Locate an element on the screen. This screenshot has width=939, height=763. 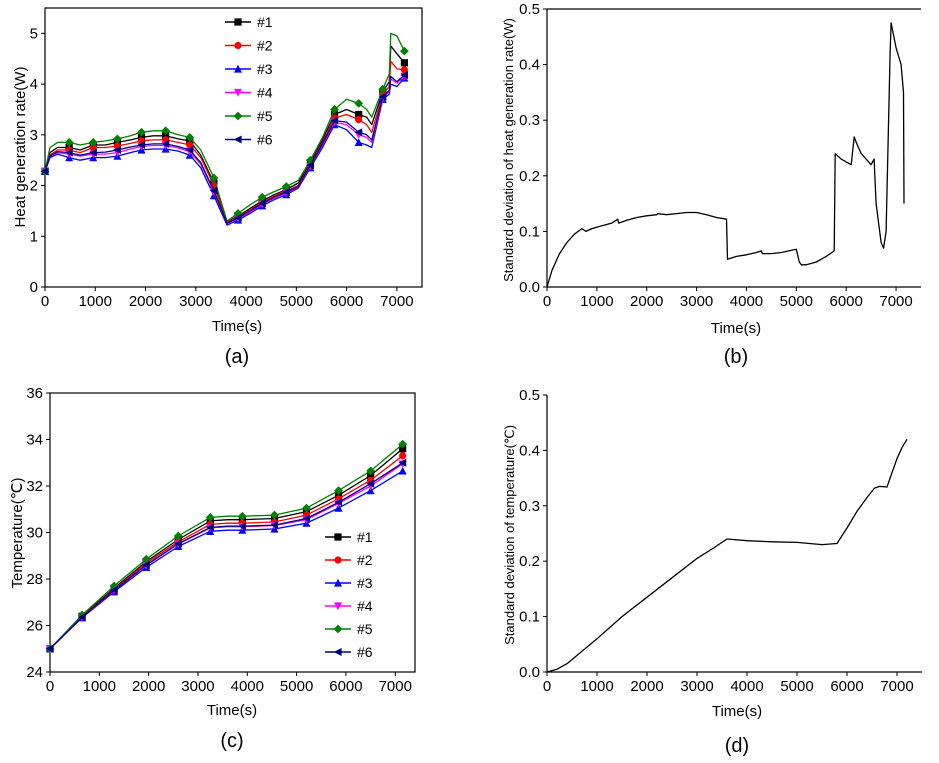
legend-label: #6 is located at coordinates (265, 140).